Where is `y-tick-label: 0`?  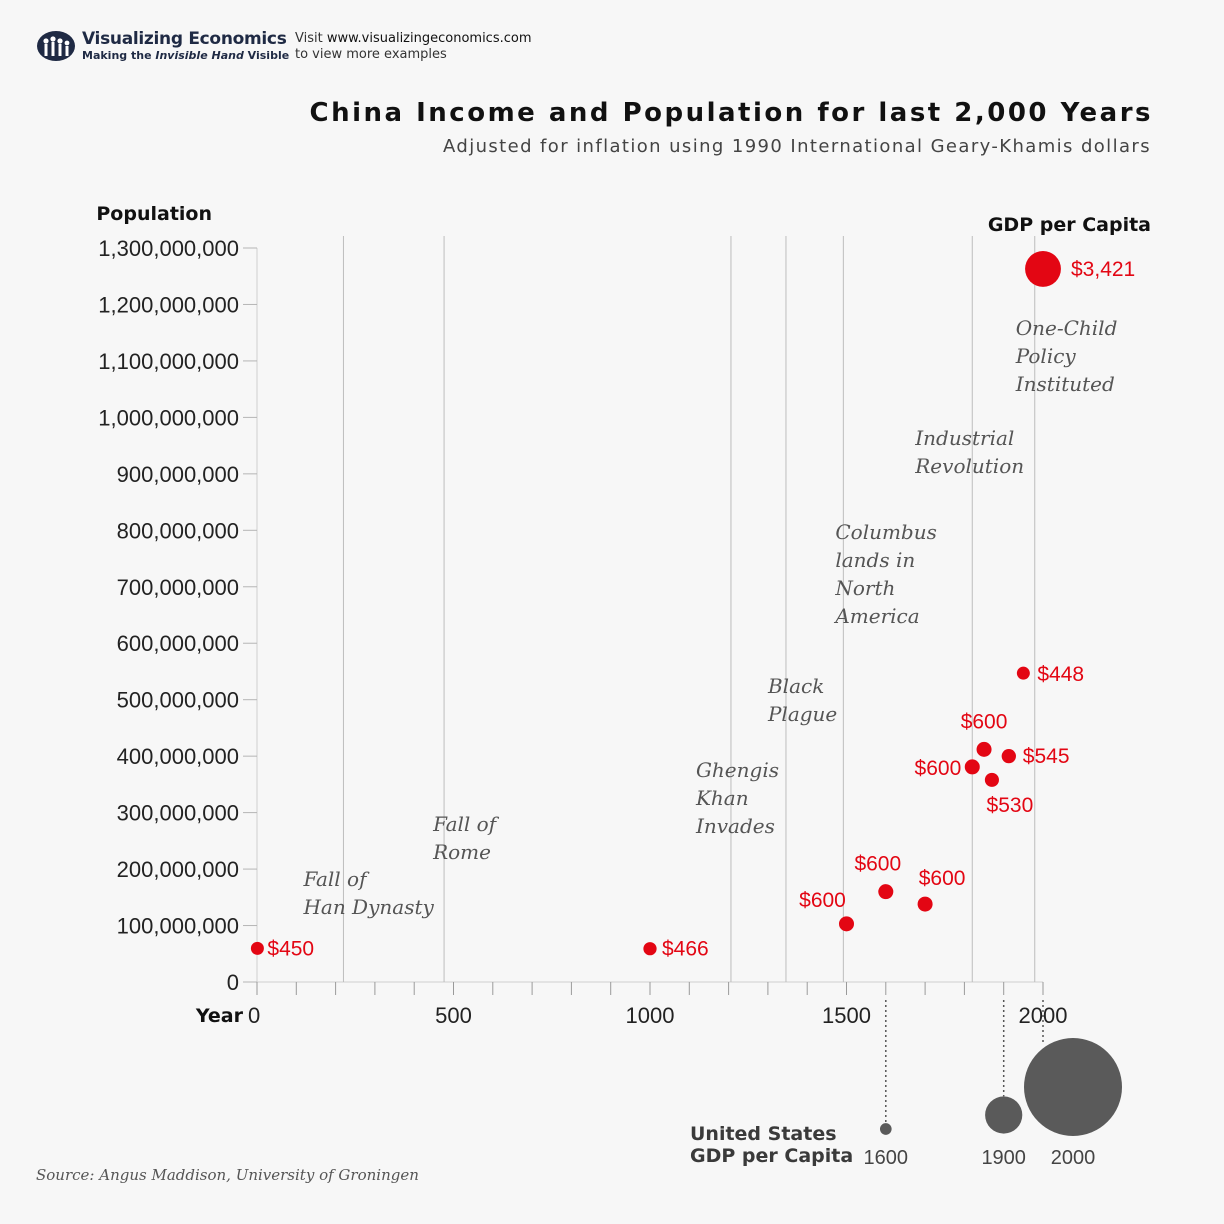 y-tick-label: 0 is located at coordinates (233, 982).